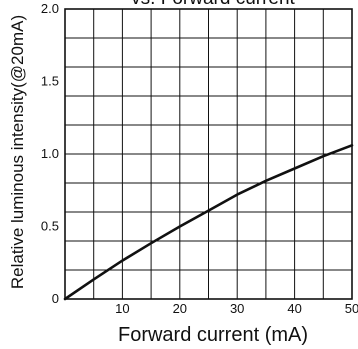  What do you see at coordinates (180, 308) in the screenshot?
I see `x-tick-label: 20` at bounding box center [180, 308].